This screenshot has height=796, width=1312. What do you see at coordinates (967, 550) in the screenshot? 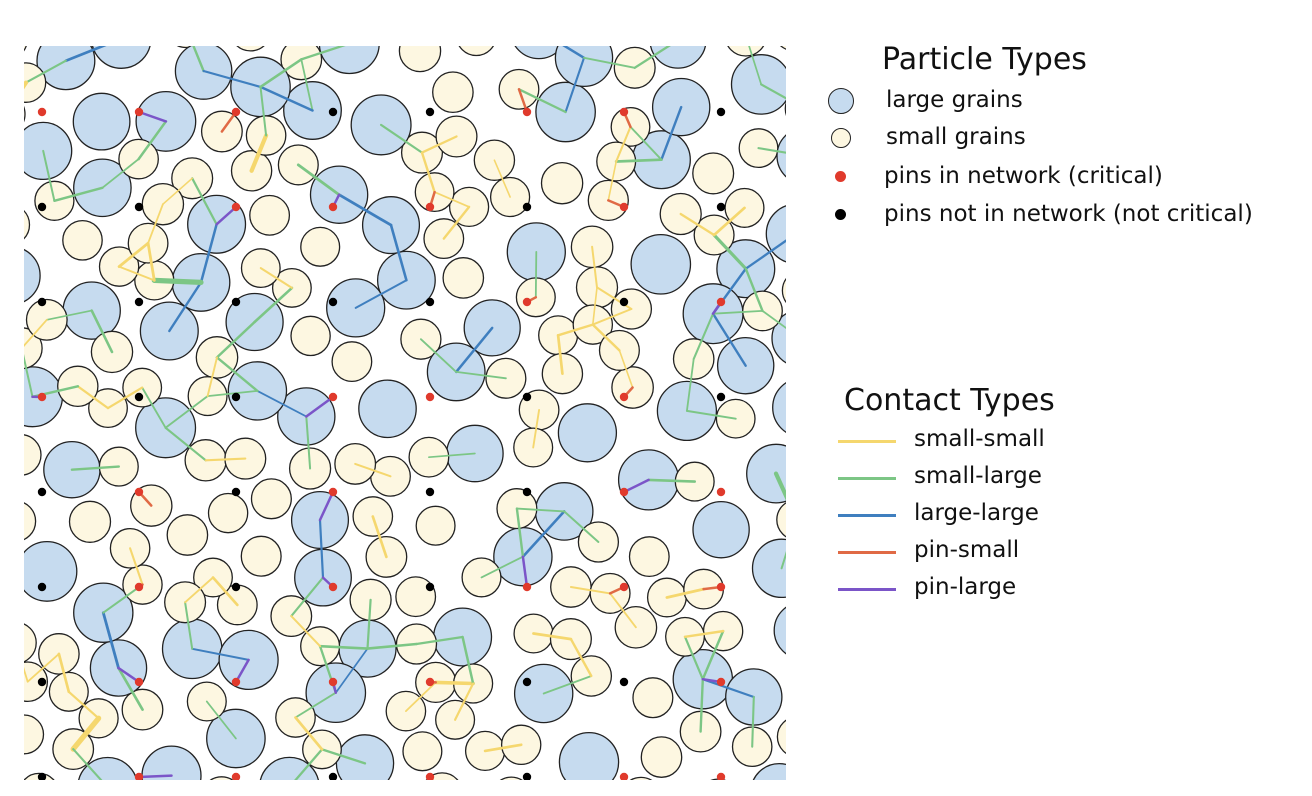
I see `legend-label-pin-small: pin-small` at bounding box center [967, 550].